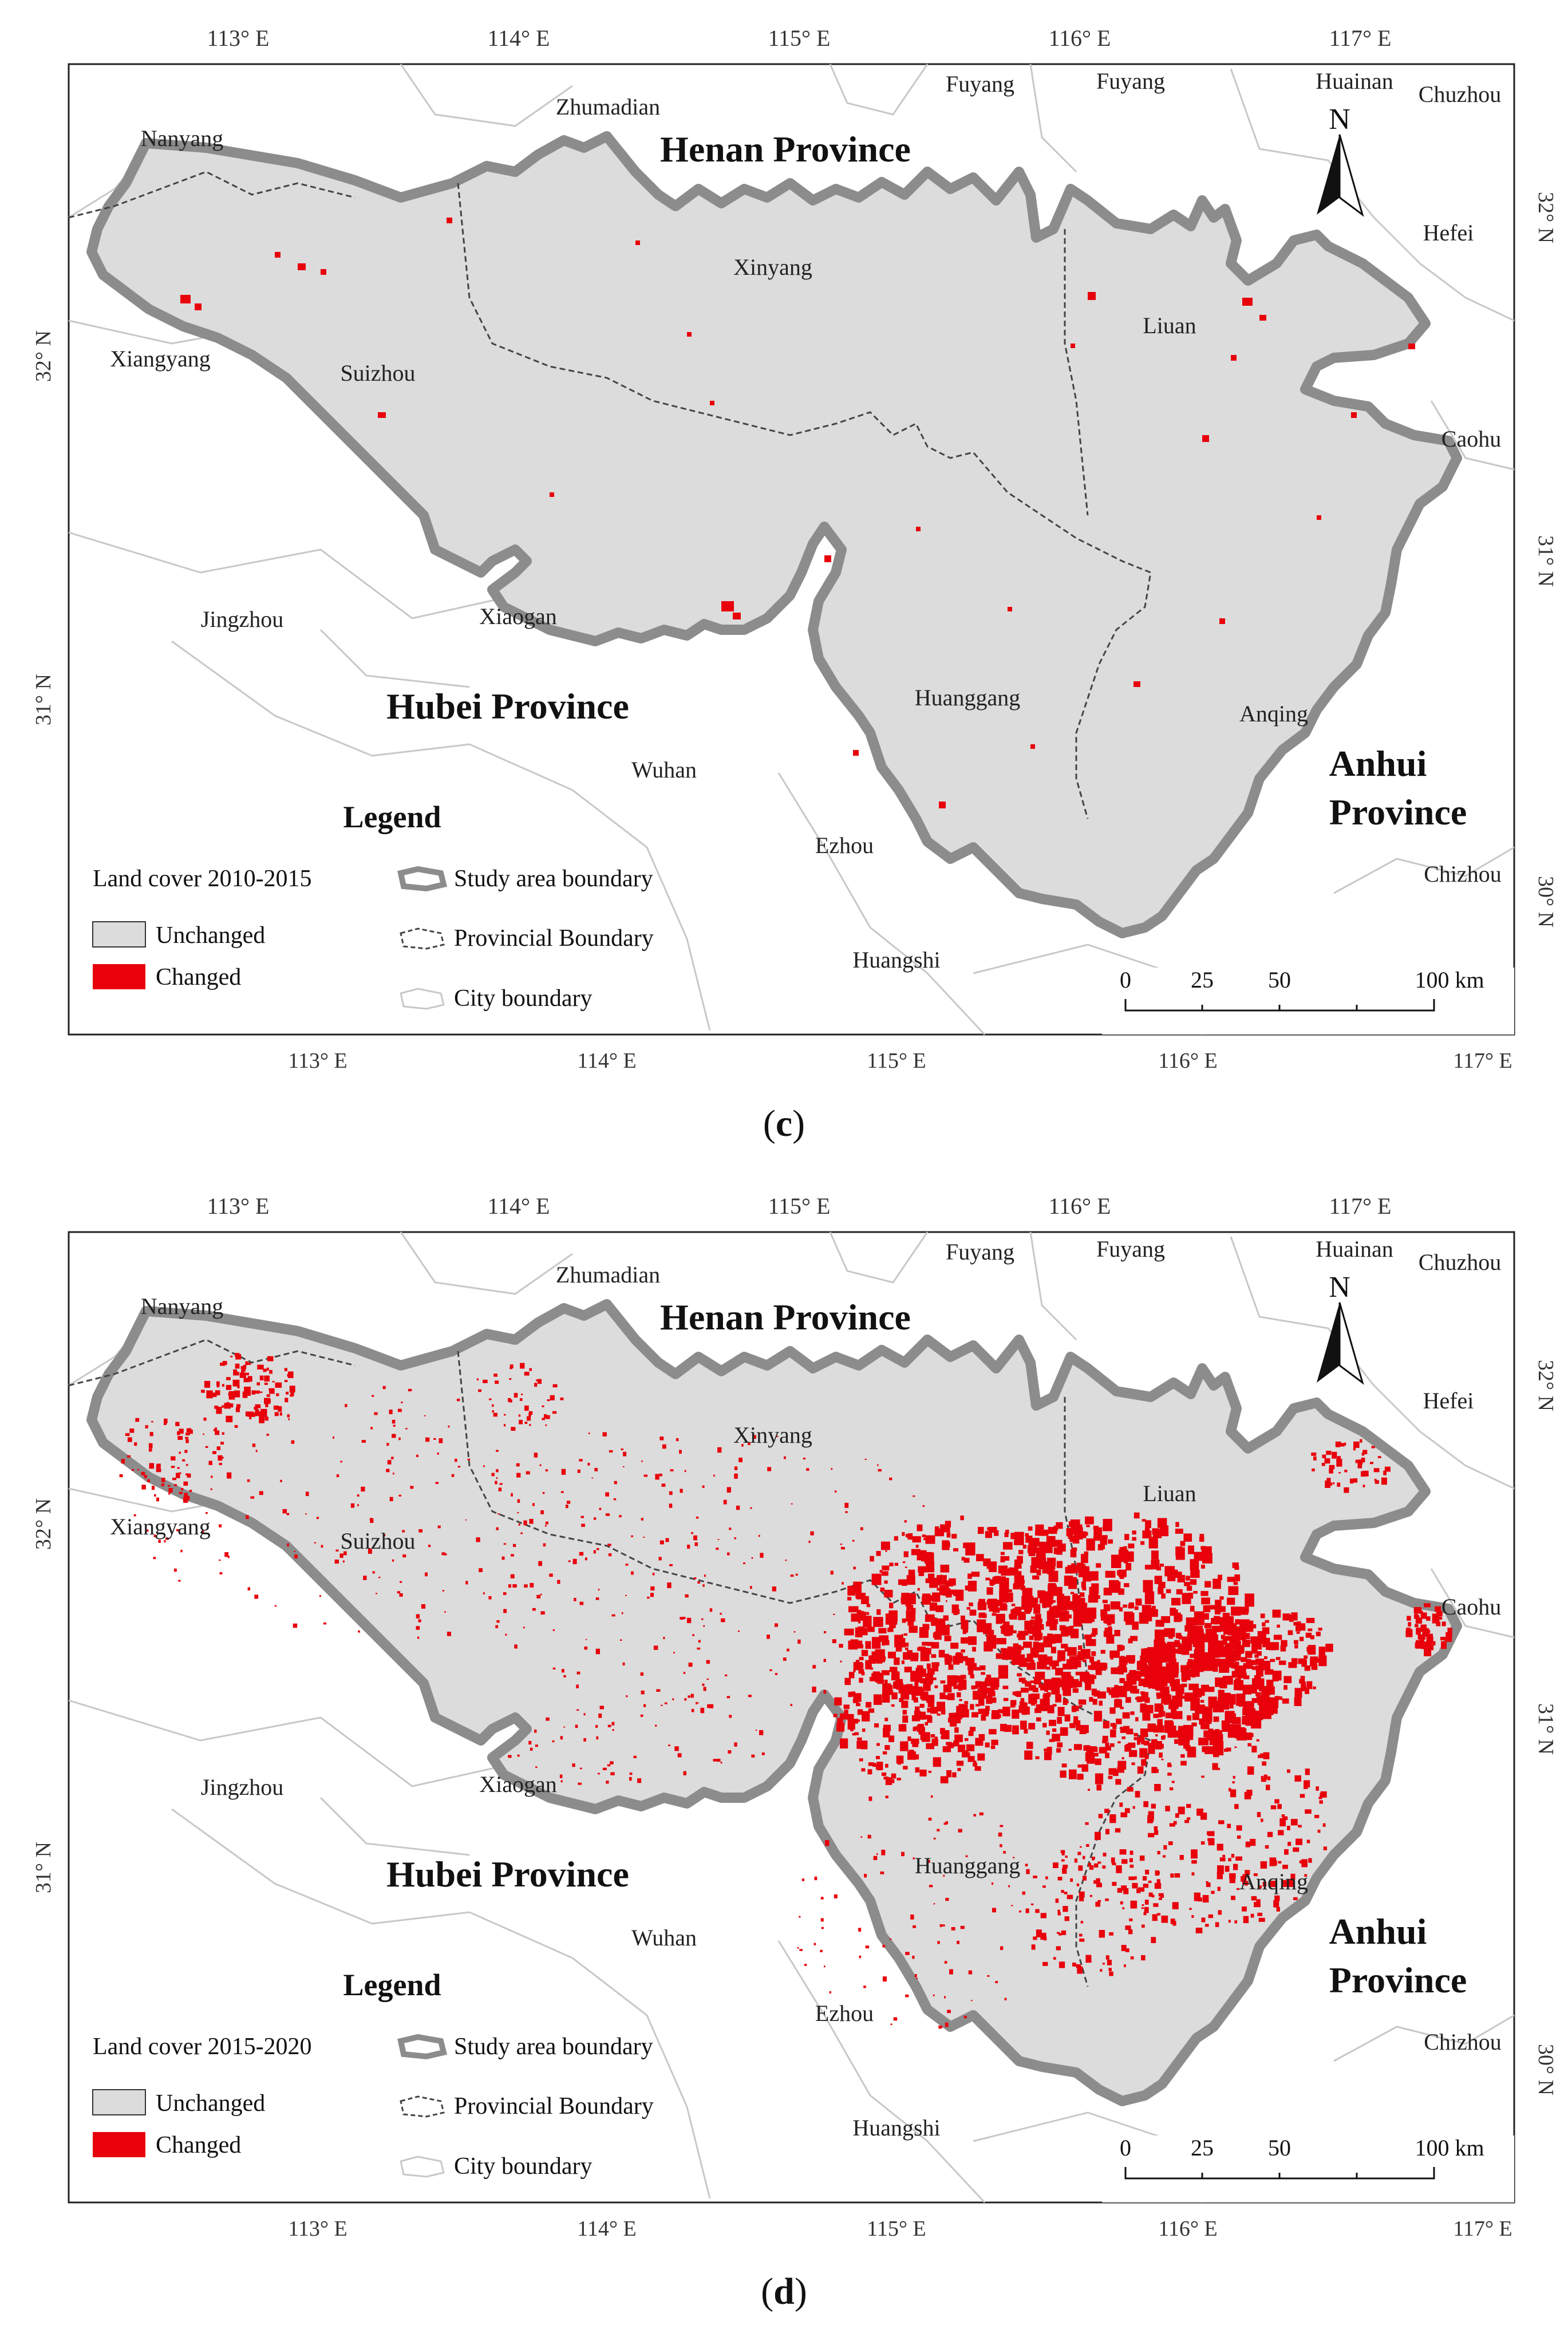  I want to click on lon-tick-bottom: 115° E, so click(897, 1061).